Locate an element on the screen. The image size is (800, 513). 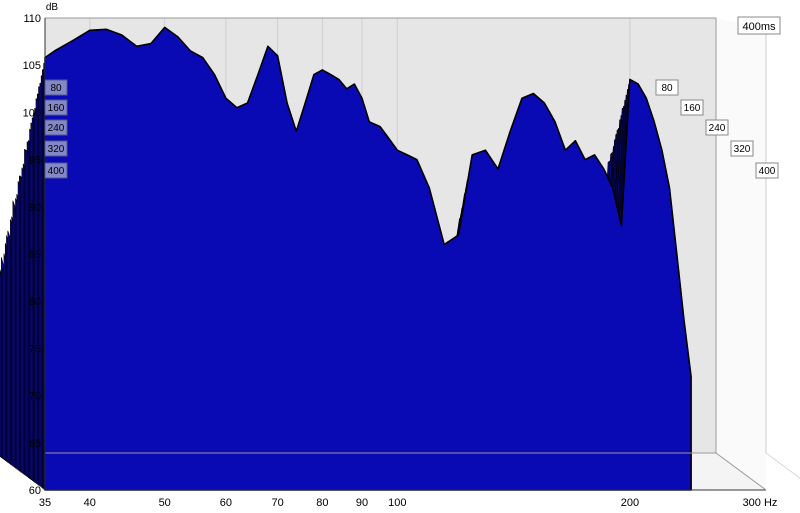
time-max-label: 400ms is located at coordinates (759, 27).